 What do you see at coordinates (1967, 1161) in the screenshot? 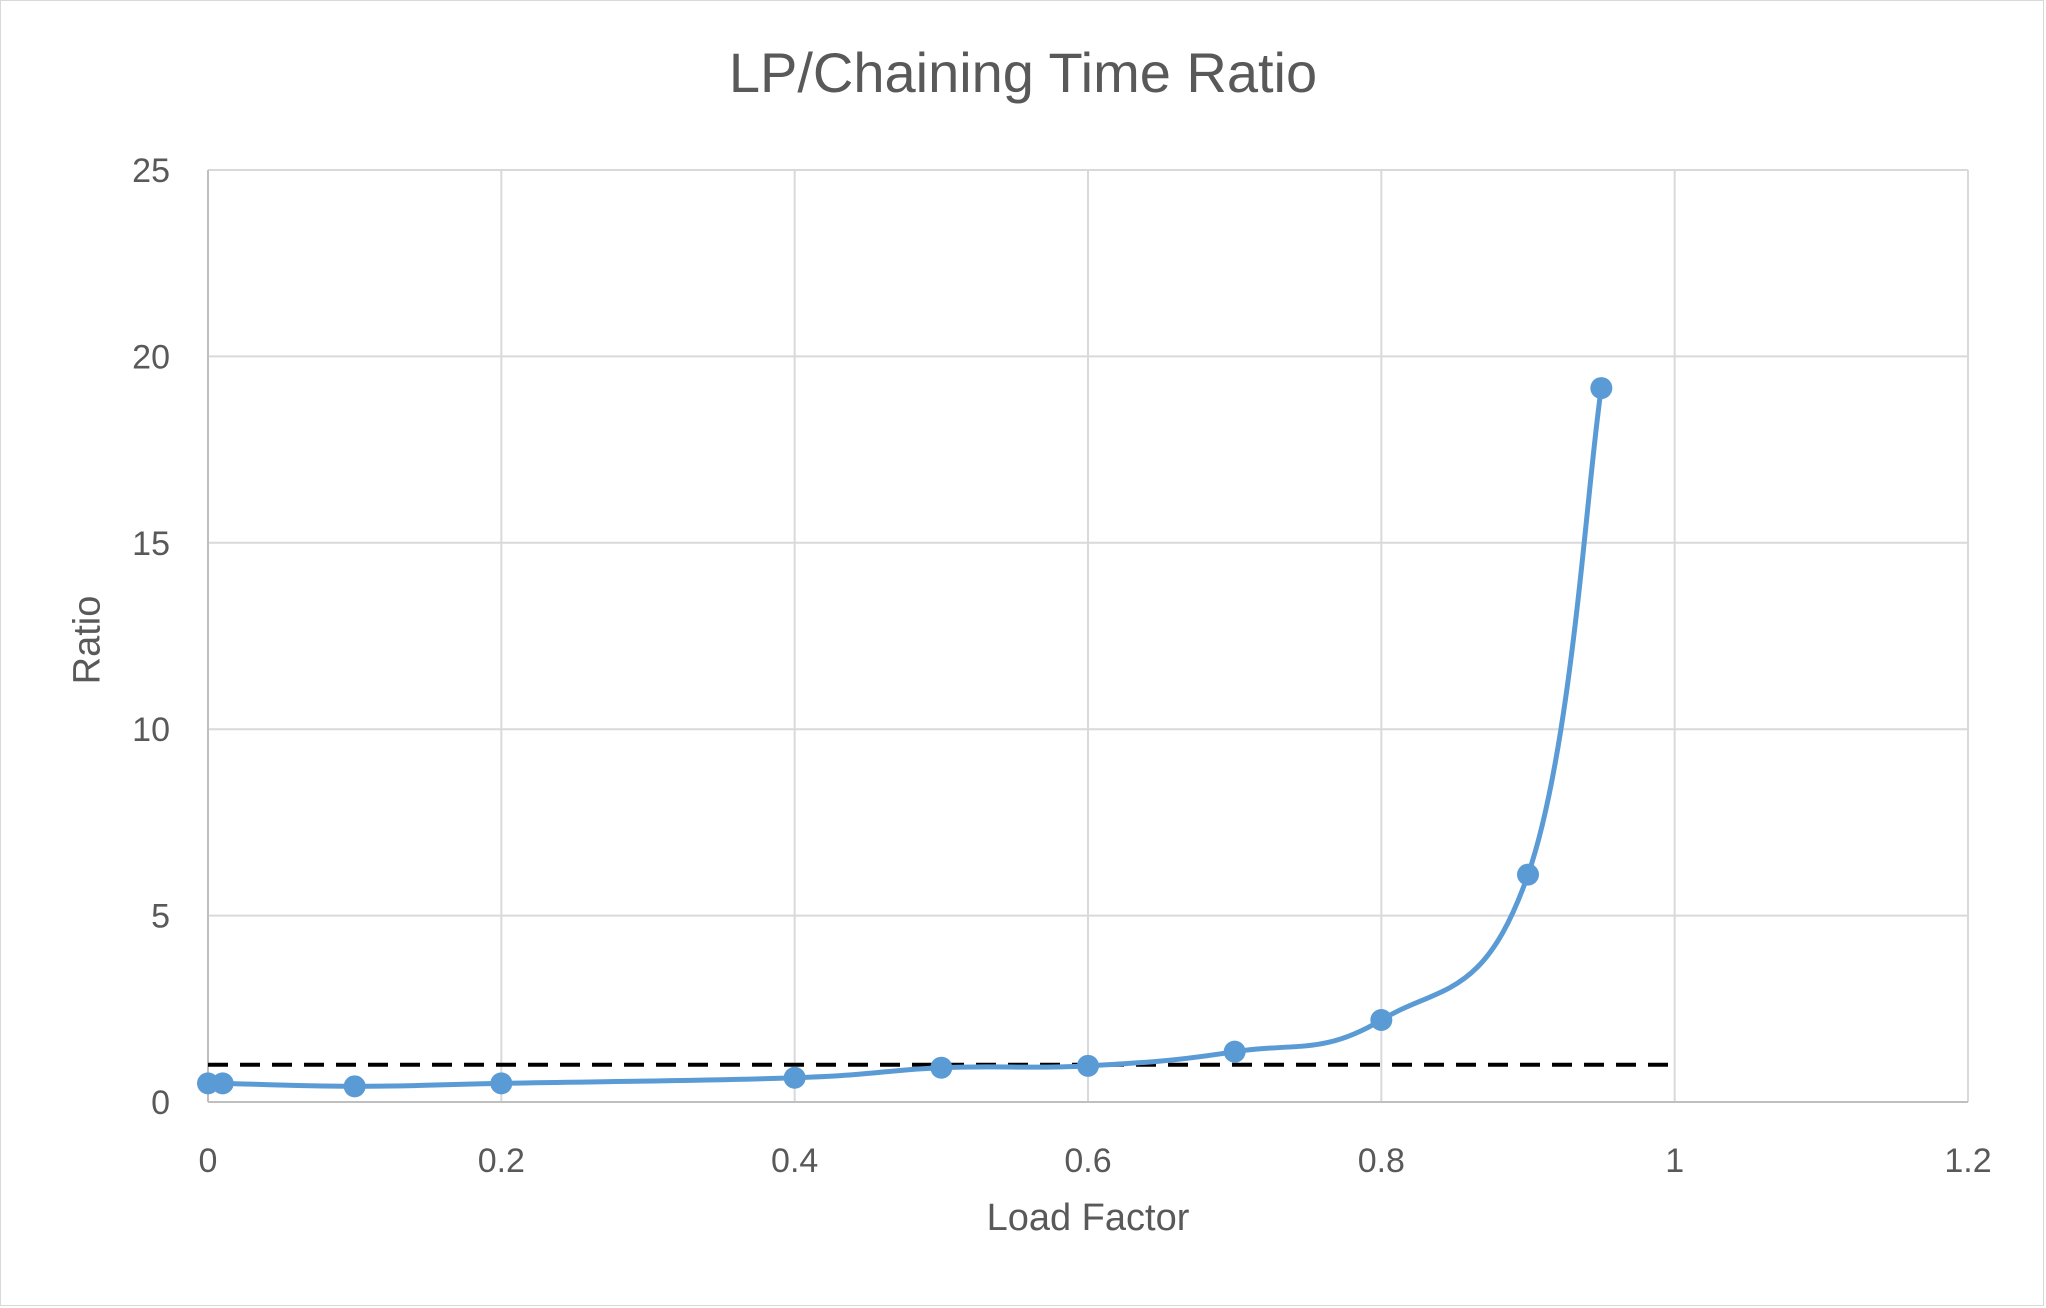
I see `x-tick-label: 1.2` at bounding box center [1967, 1161].